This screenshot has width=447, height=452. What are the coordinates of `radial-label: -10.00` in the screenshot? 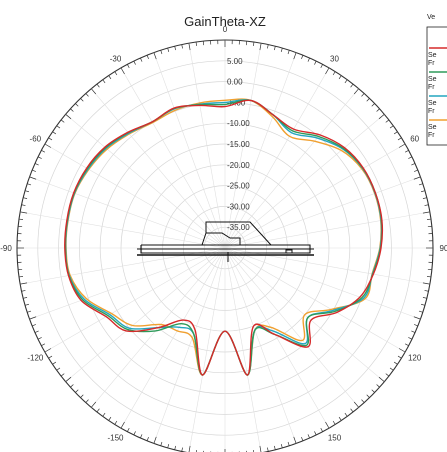 It's located at (238, 123).